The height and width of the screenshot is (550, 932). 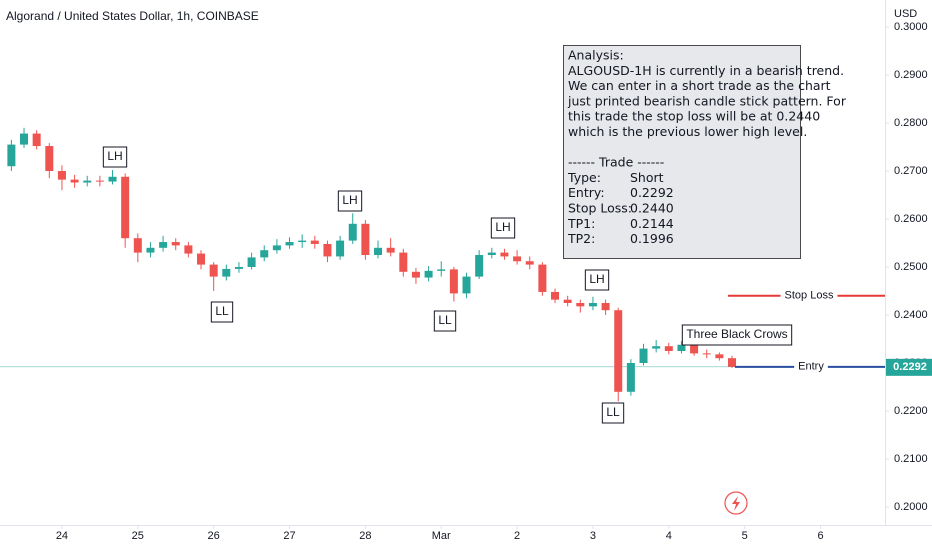 I want to click on trade-value: Short, so click(x=647, y=177).